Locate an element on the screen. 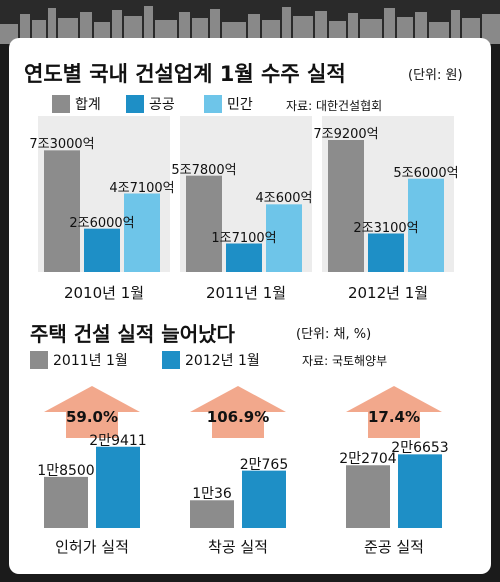  chart2-unit: (단위: 채, %) is located at coordinates (334, 334).